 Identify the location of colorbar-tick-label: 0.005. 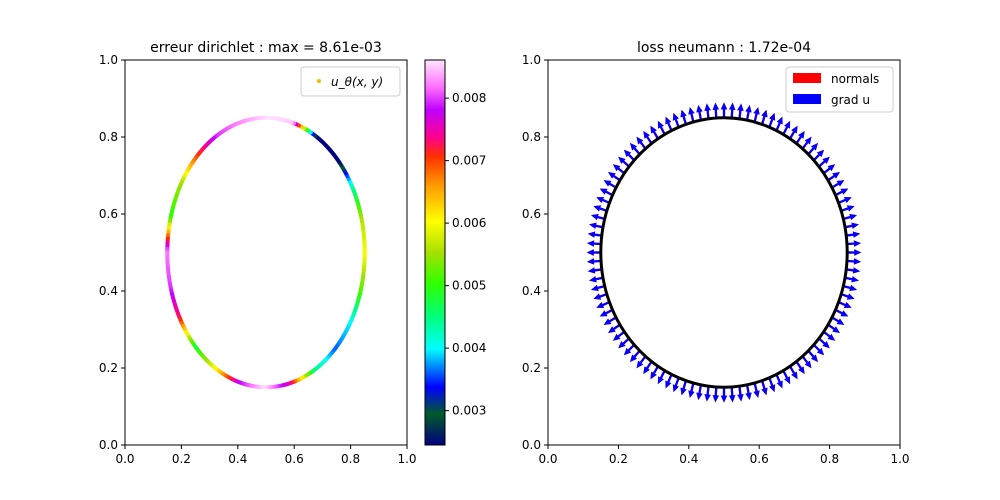
(469, 286).